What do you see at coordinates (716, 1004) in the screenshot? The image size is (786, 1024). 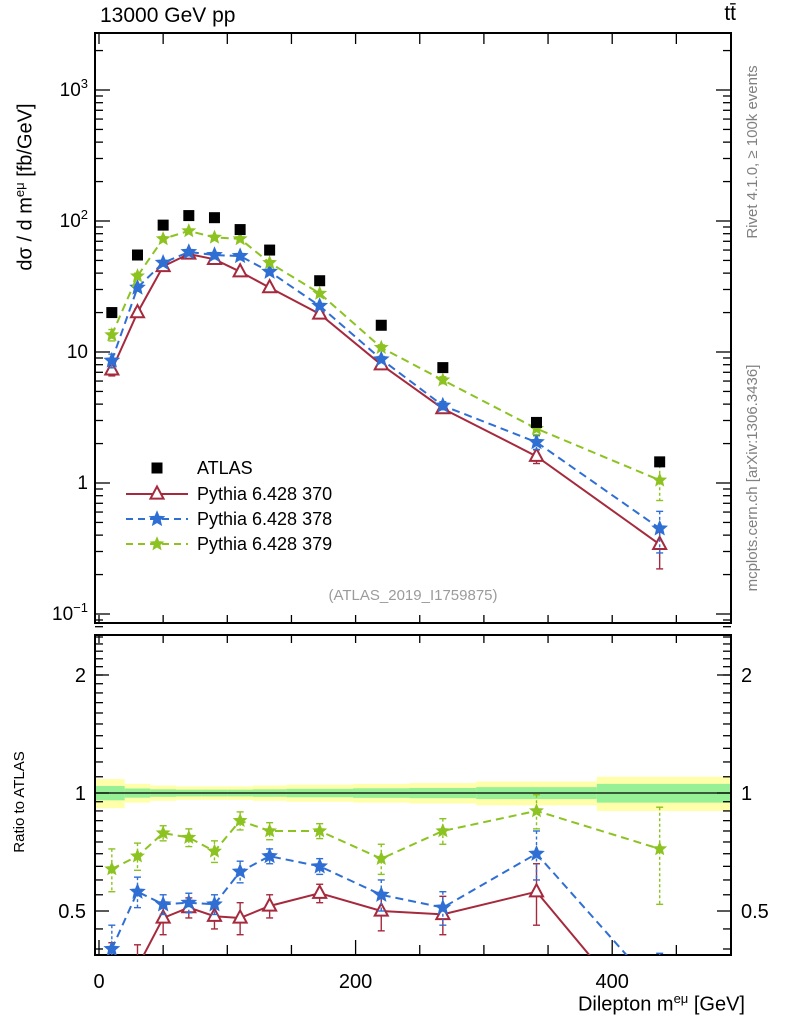 I see `x-axis-label-units: [GeV]` at bounding box center [716, 1004].